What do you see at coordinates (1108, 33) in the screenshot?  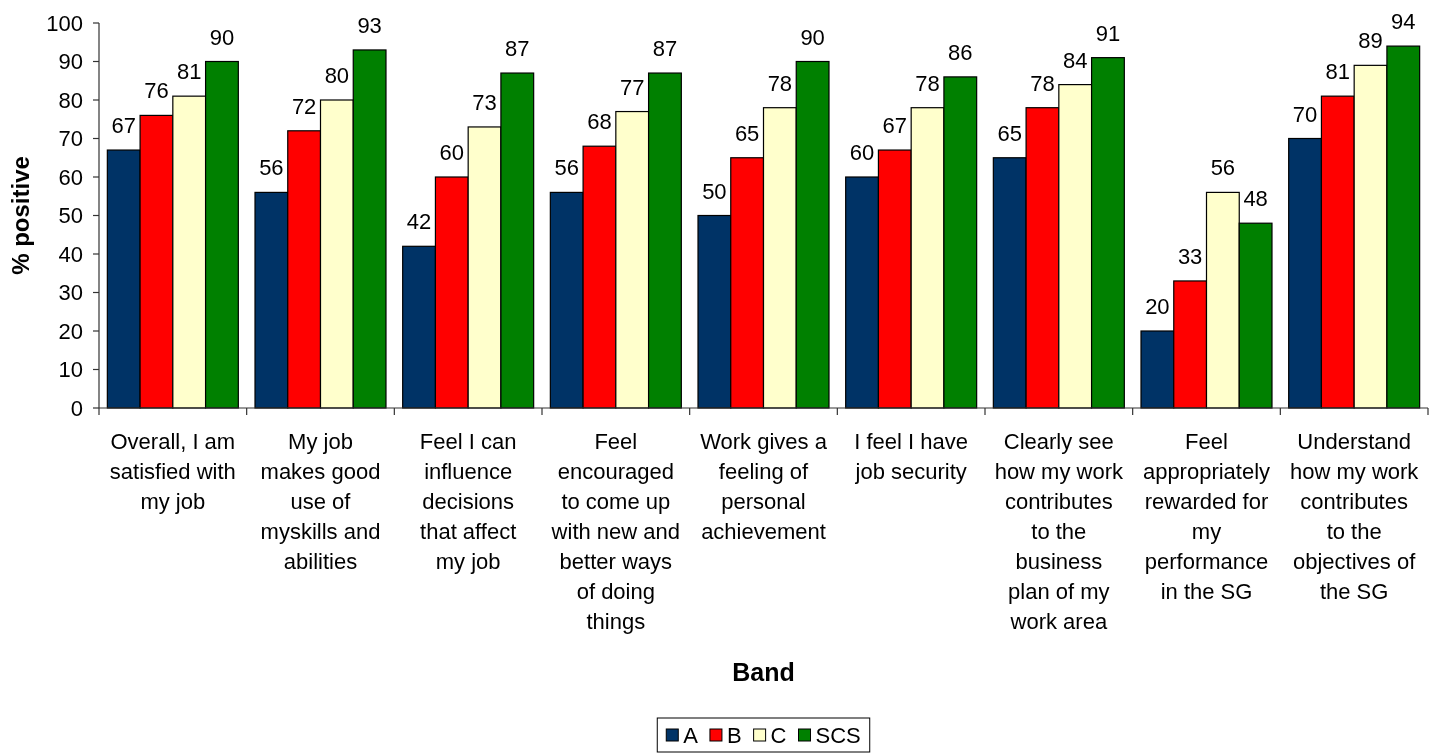 I see `data-label: 91` at bounding box center [1108, 33].